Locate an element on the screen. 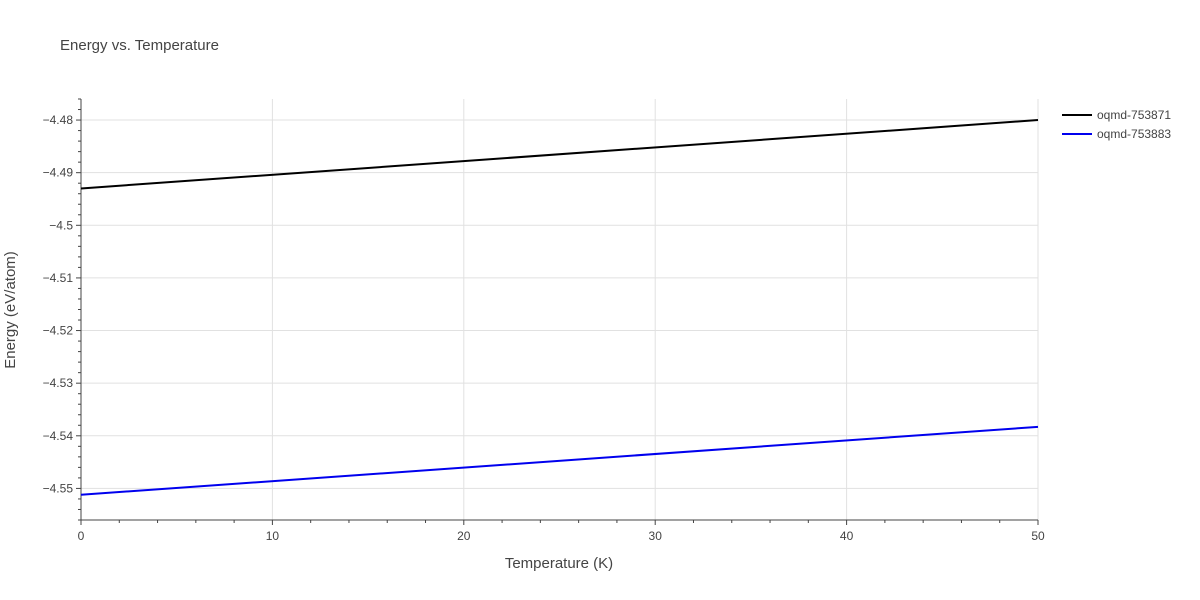  y-tick-label: −4.49 is located at coordinates (58, 173).